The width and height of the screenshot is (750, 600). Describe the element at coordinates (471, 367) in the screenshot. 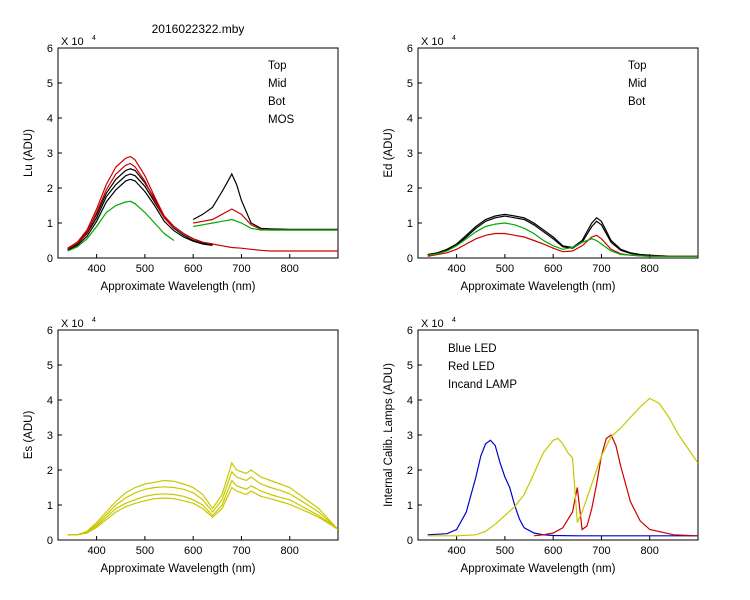

I see `legend-entry: Red LED` at that location.